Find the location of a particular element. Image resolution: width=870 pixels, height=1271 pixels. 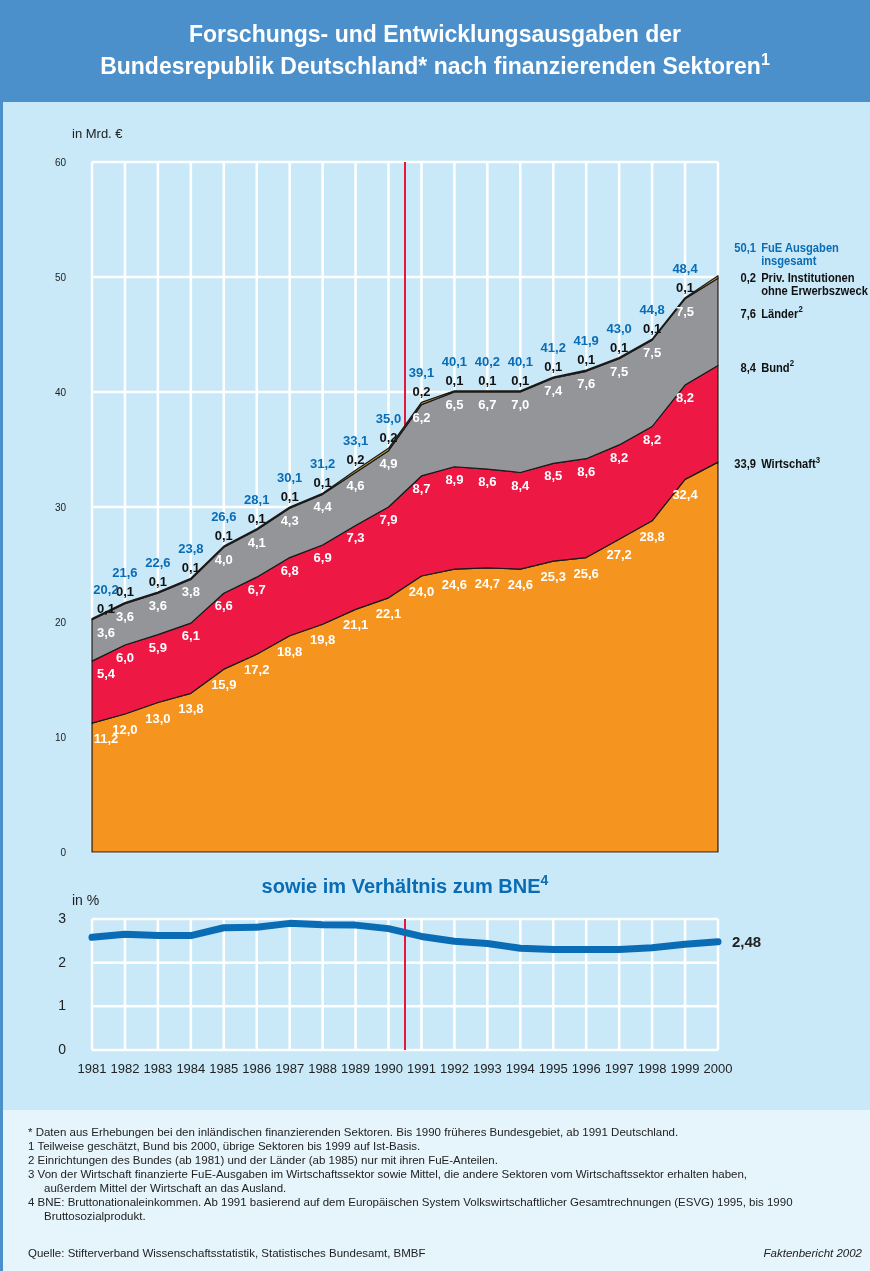

data-label: 4,0 is located at coordinates (223, 560).